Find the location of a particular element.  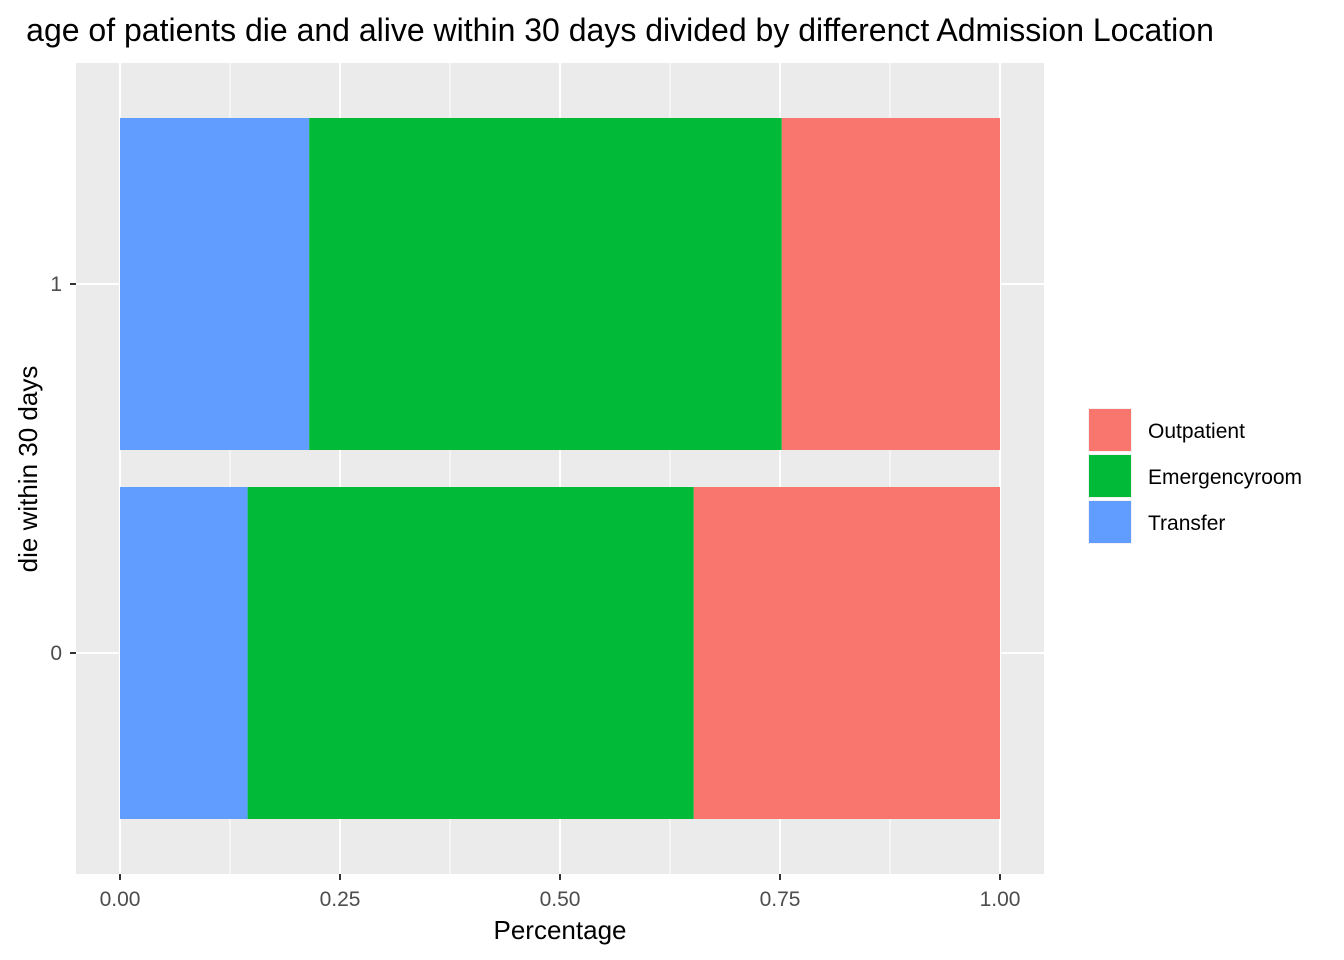

x-axis-title: Percentage is located at coordinates (560, 930).